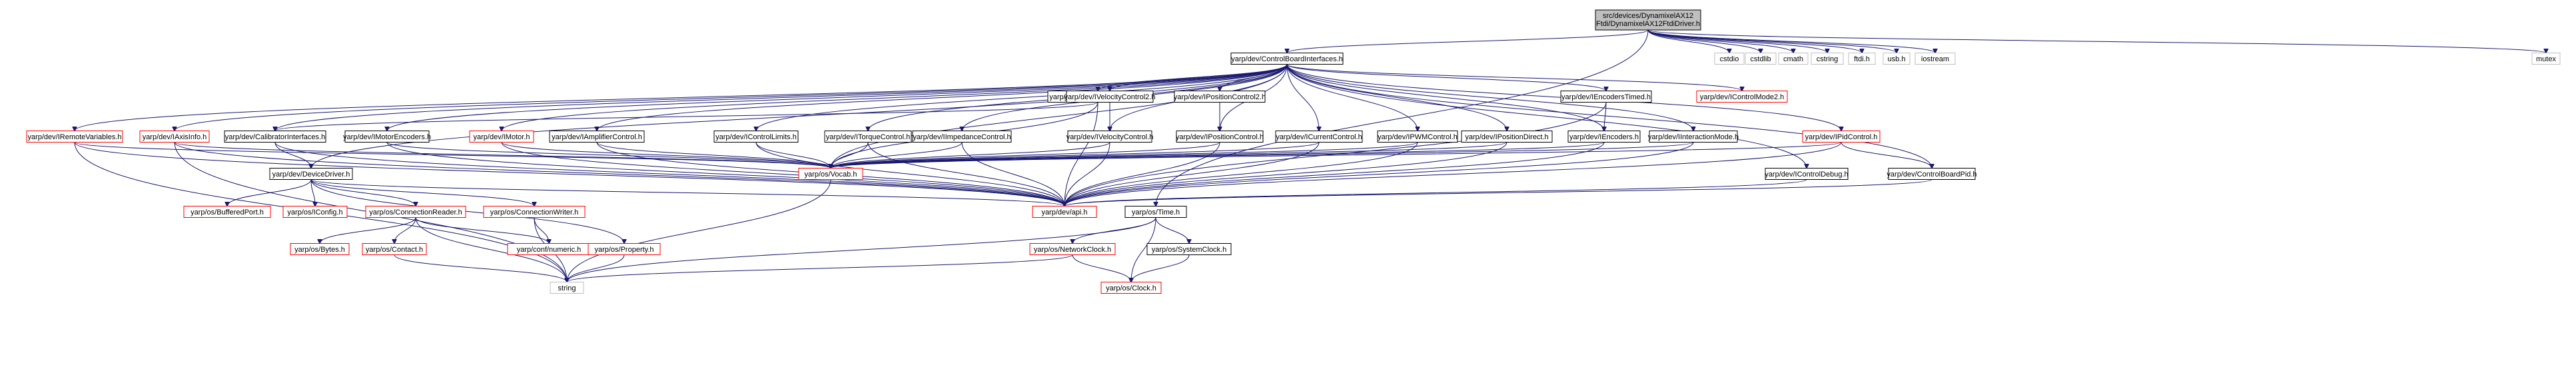 This screenshot has height=383, width=2576. Describe the element at coordinates (1336, 155) in the screenshot. I see `edge-ipid-to-vocab` at that location.